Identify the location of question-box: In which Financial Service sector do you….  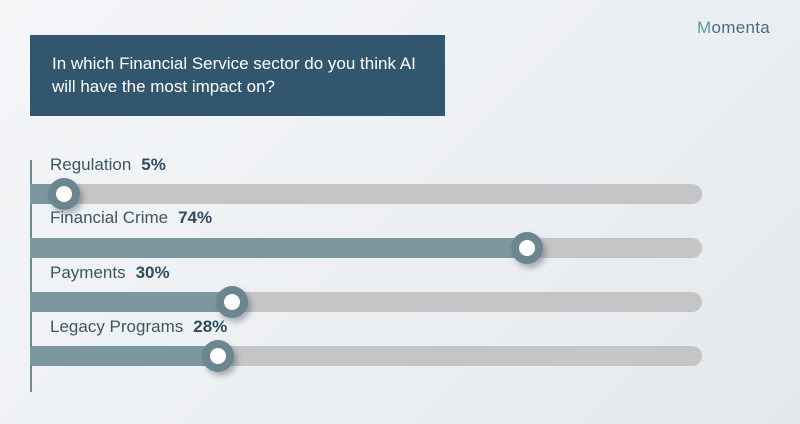
(237, 75).